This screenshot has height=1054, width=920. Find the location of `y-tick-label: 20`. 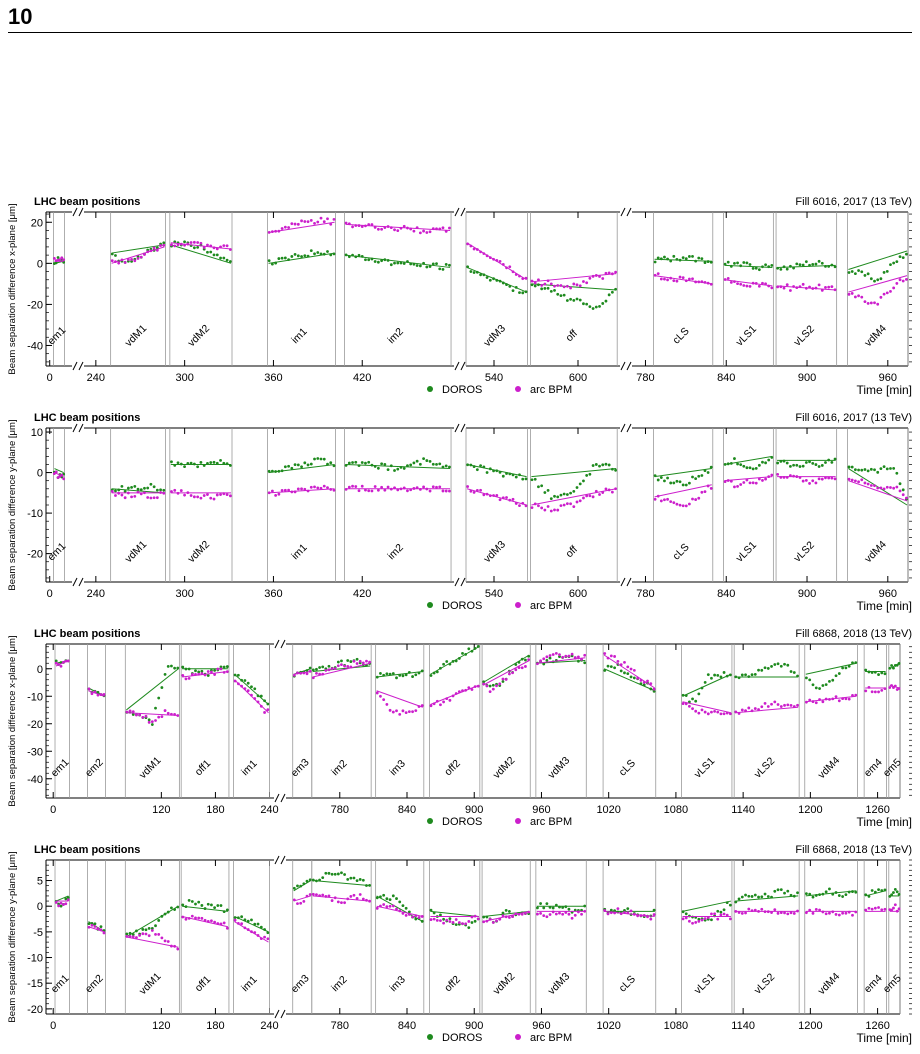

y-tick-label: 20 is located at coordinates (37, 223).